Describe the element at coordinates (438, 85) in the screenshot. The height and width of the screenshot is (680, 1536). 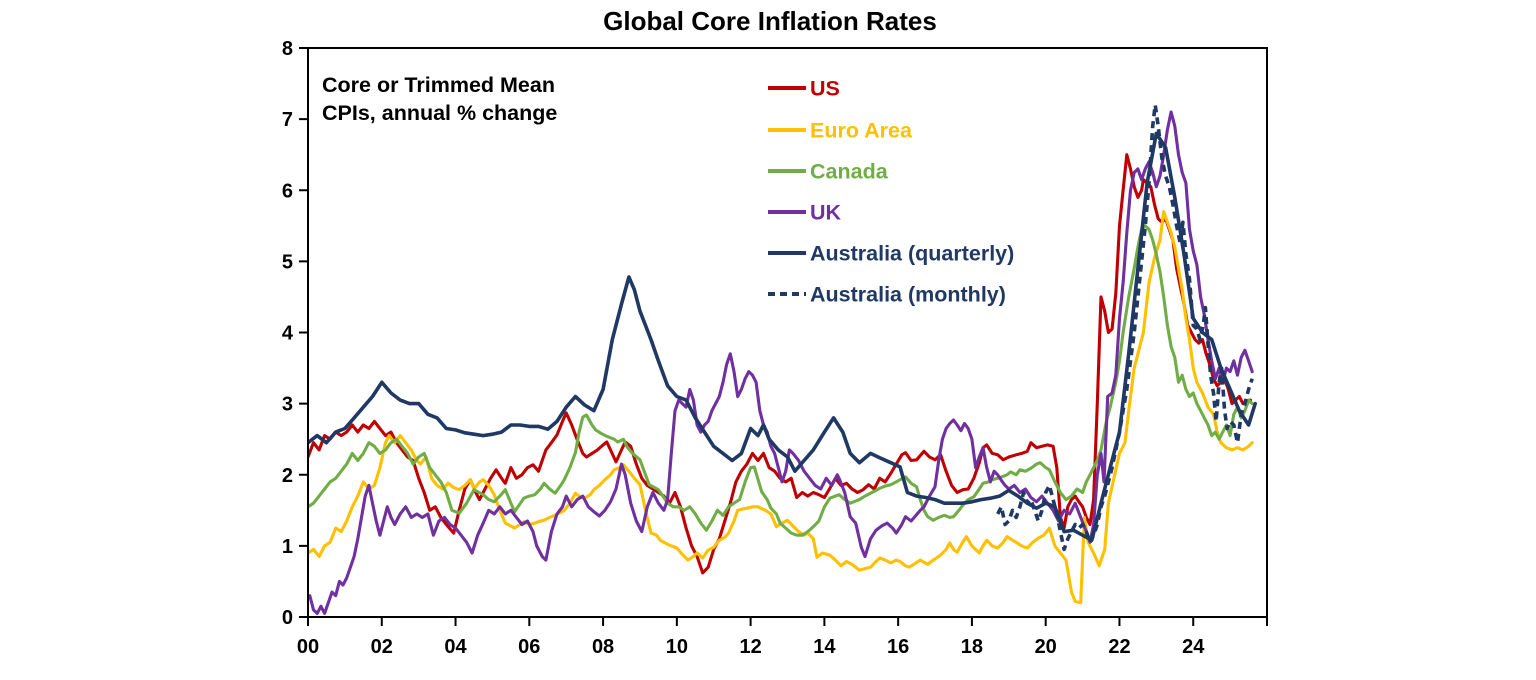
I see `annotation-line-1: Core or Trimmed Mean` at that location.